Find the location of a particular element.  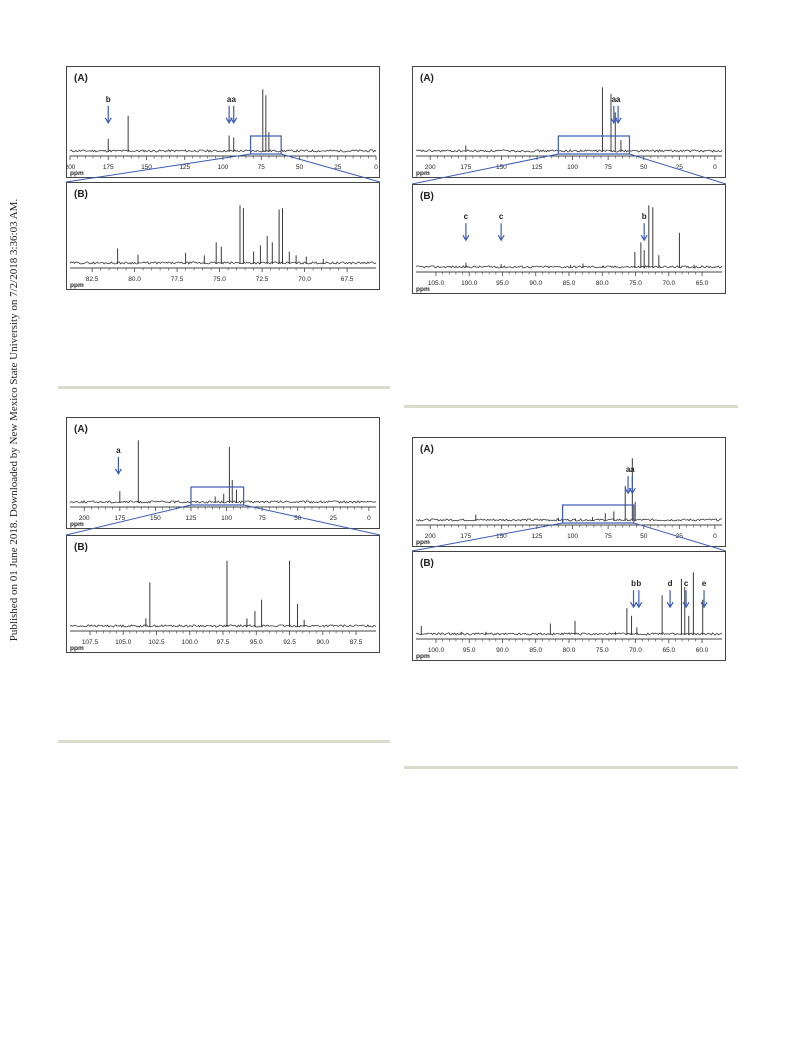

panel-b-tick-label: 70.0 is located at coordinates (635, 650).